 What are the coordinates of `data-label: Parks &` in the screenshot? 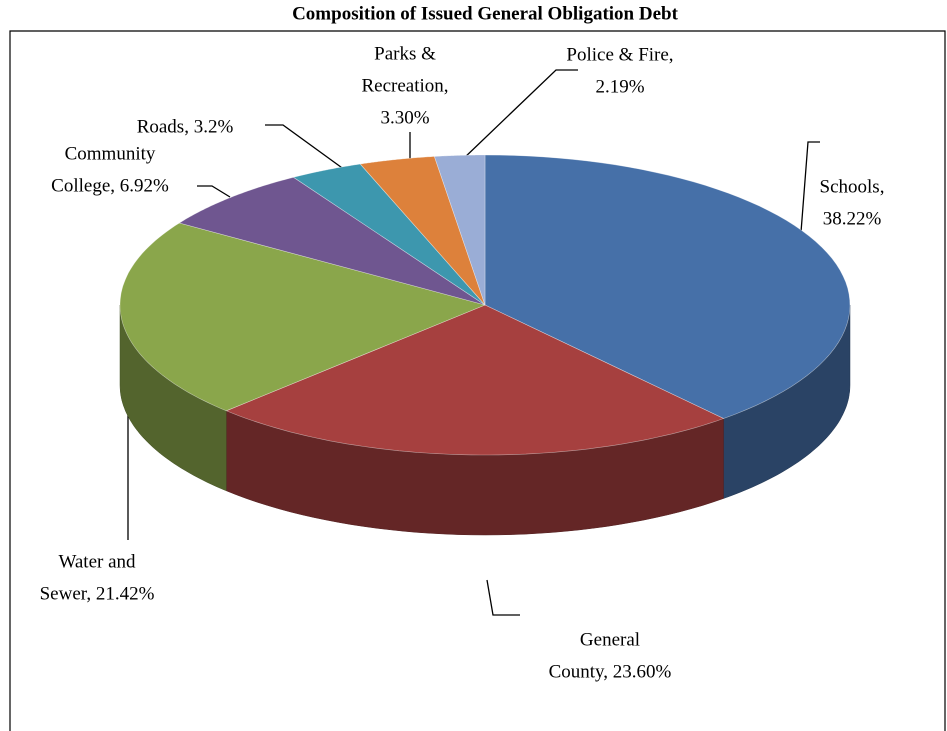 It's located at (405, 53).